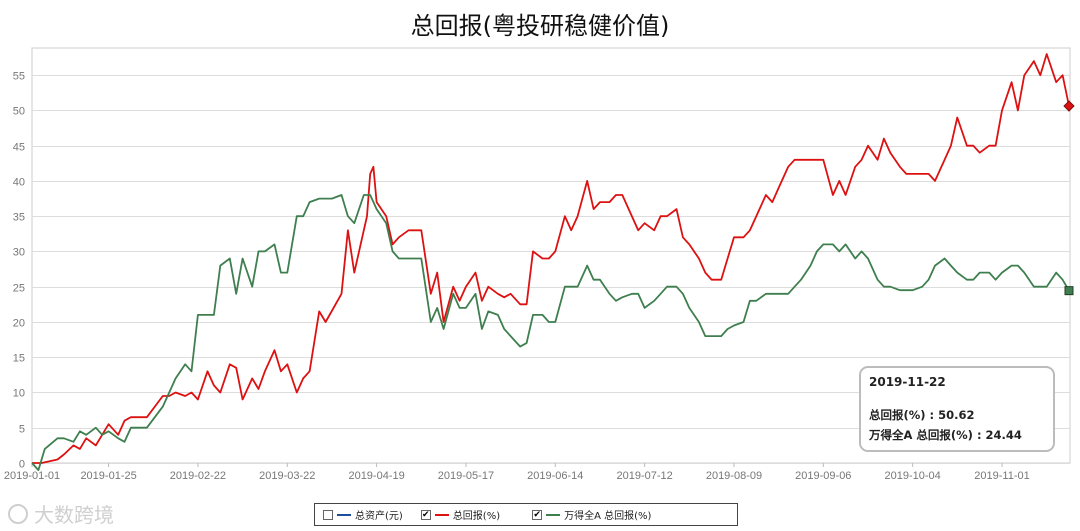 This screenshot has width=1080, height=531. What do you see at coordinates (734, 476) in the screenshot?
I see `x-tick-label: 2019-08-09` at bounding box center [734, 476].